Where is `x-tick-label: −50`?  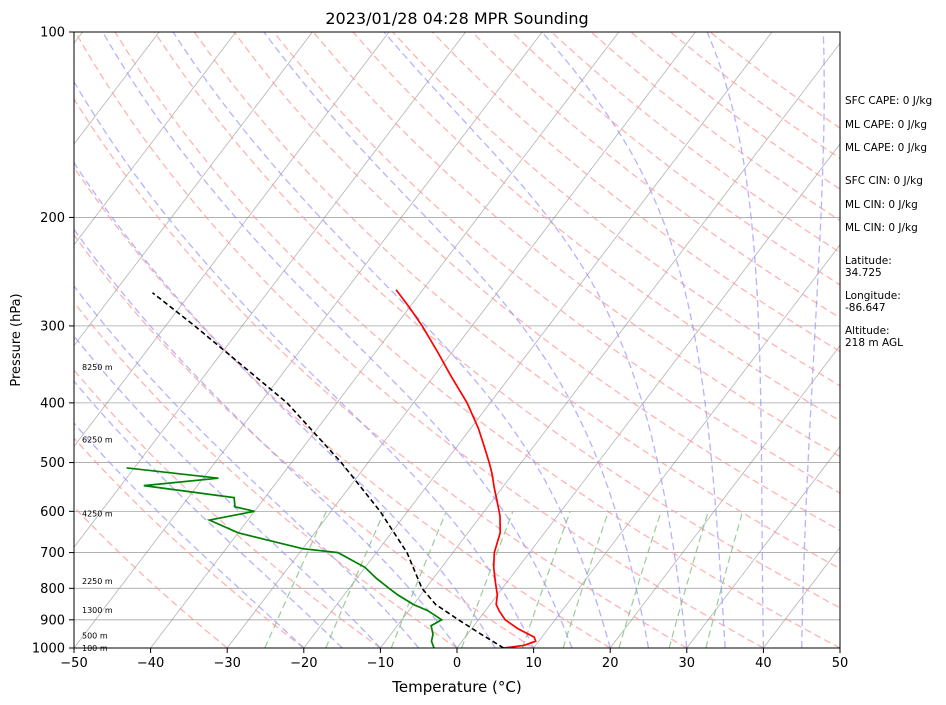
x-tick-label: −50 is located at coordinates (73, 663).